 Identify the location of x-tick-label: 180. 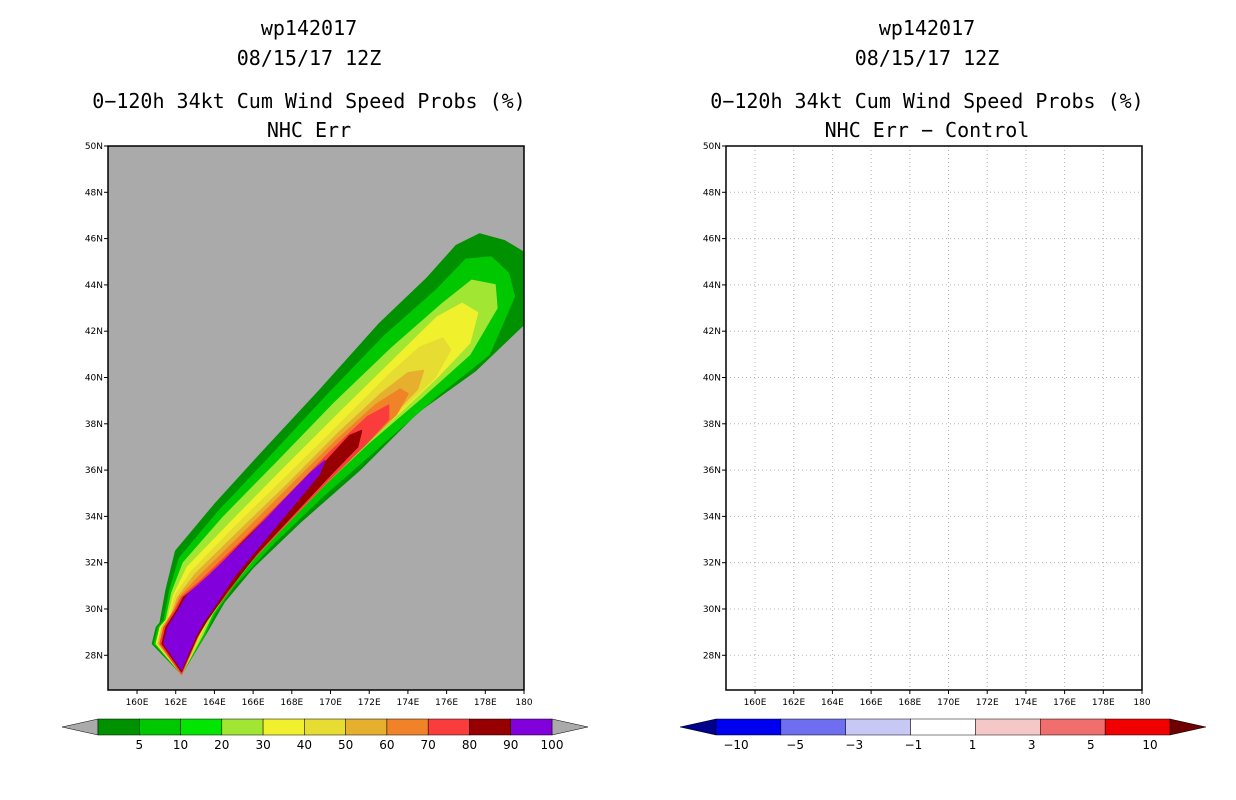
(523, 703).